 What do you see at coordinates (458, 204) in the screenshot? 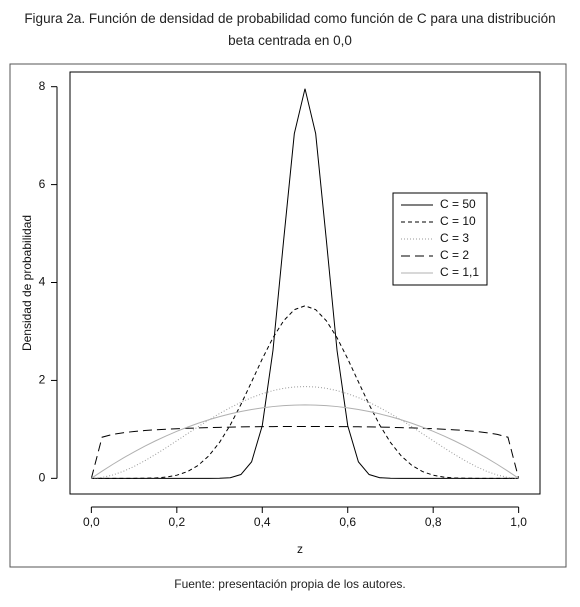
I see `legend-label: C = 50` at bounding box center [458, 204].